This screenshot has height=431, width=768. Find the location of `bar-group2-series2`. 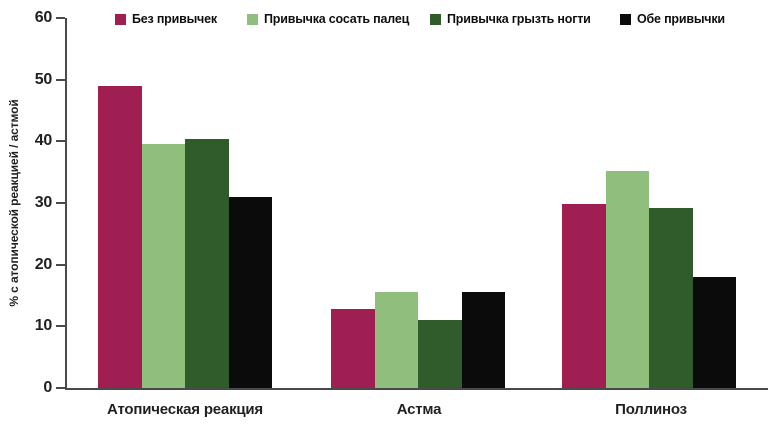

bar-group2-series2 is located at coordinates (396, 340).